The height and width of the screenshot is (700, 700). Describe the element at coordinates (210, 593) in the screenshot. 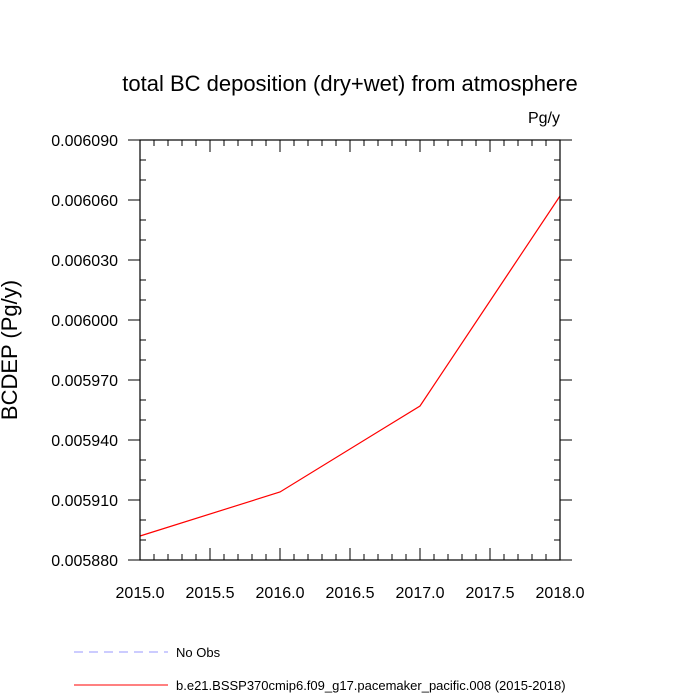

I see `x-tick-label: 2015.5` at that location.